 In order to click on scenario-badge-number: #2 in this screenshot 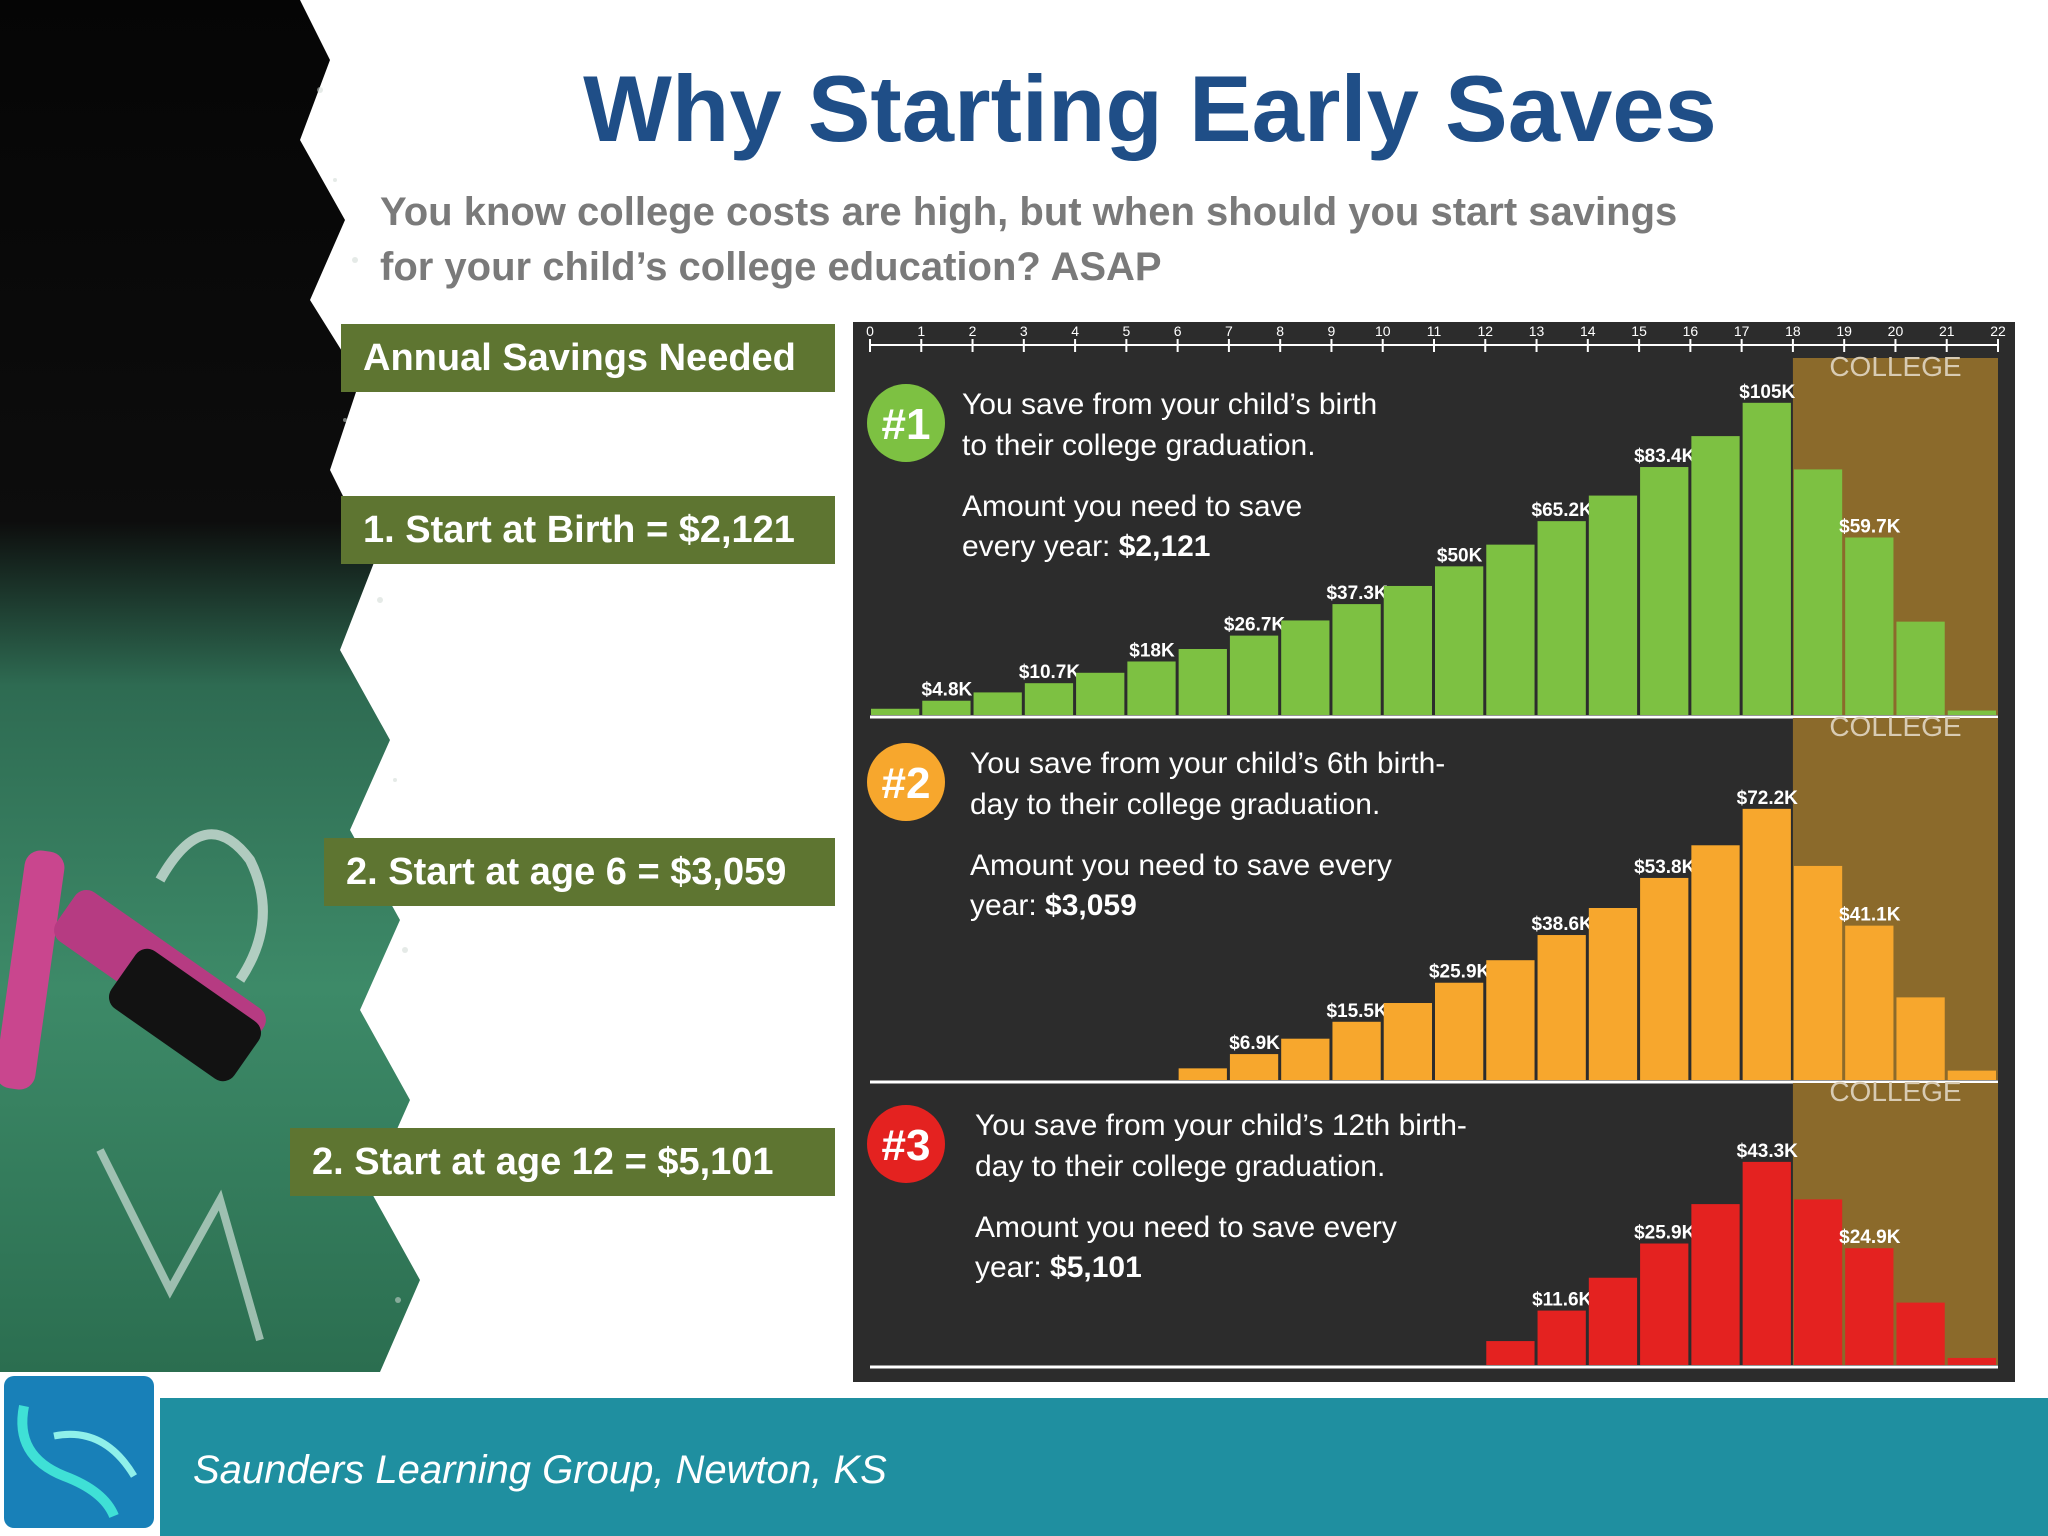, I will do `click(906, 783)`.